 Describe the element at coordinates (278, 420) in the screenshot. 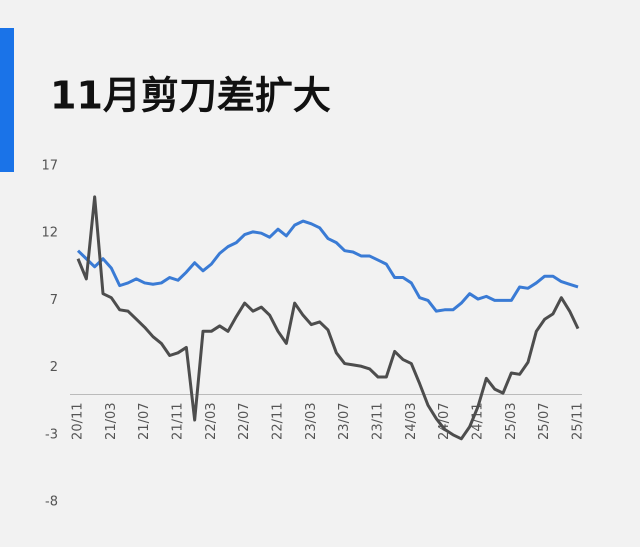

I see `x-tick-label: 22/11` at that location.